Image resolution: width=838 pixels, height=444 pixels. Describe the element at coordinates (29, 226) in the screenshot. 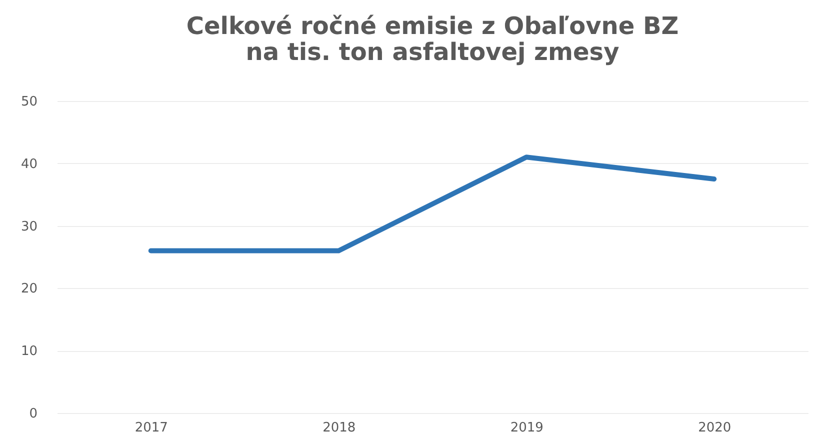

I see `y-tick-label: 30` at that location.